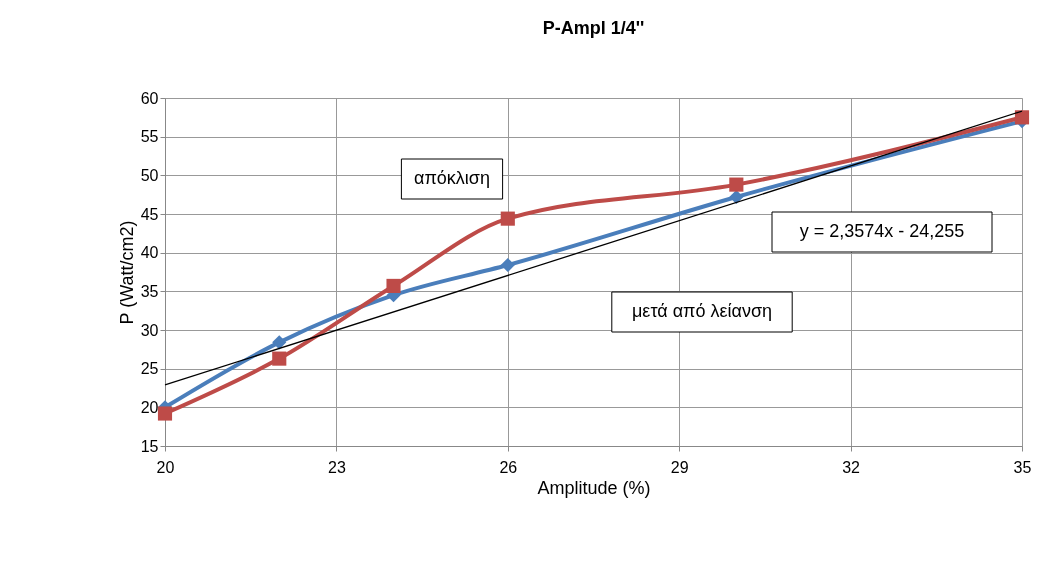 This screenshot has height=579, width=1064. What do you see at coordinates (149, 137) in the screenshot?
I see `y-tick-label: 55` at bounding box center [149, 137].